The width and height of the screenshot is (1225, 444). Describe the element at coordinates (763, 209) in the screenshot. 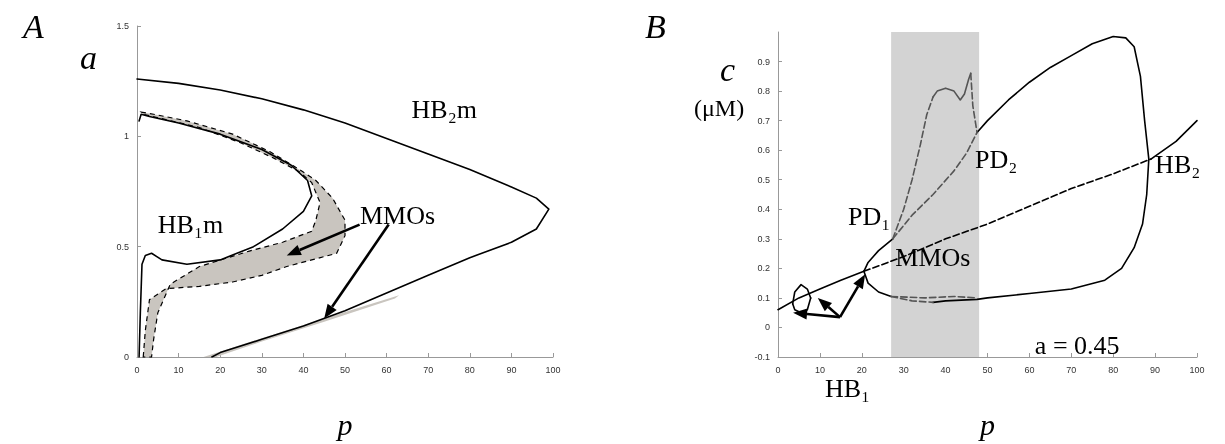

I see `y-tick-label: 0.4` at that location.